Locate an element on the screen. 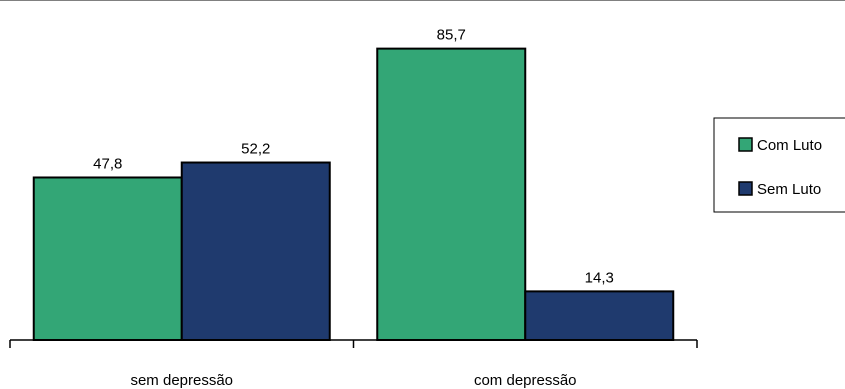 The width and height of the screenshot is (845, 389). data-label: 47,8 is located at coordinates (107, 163).